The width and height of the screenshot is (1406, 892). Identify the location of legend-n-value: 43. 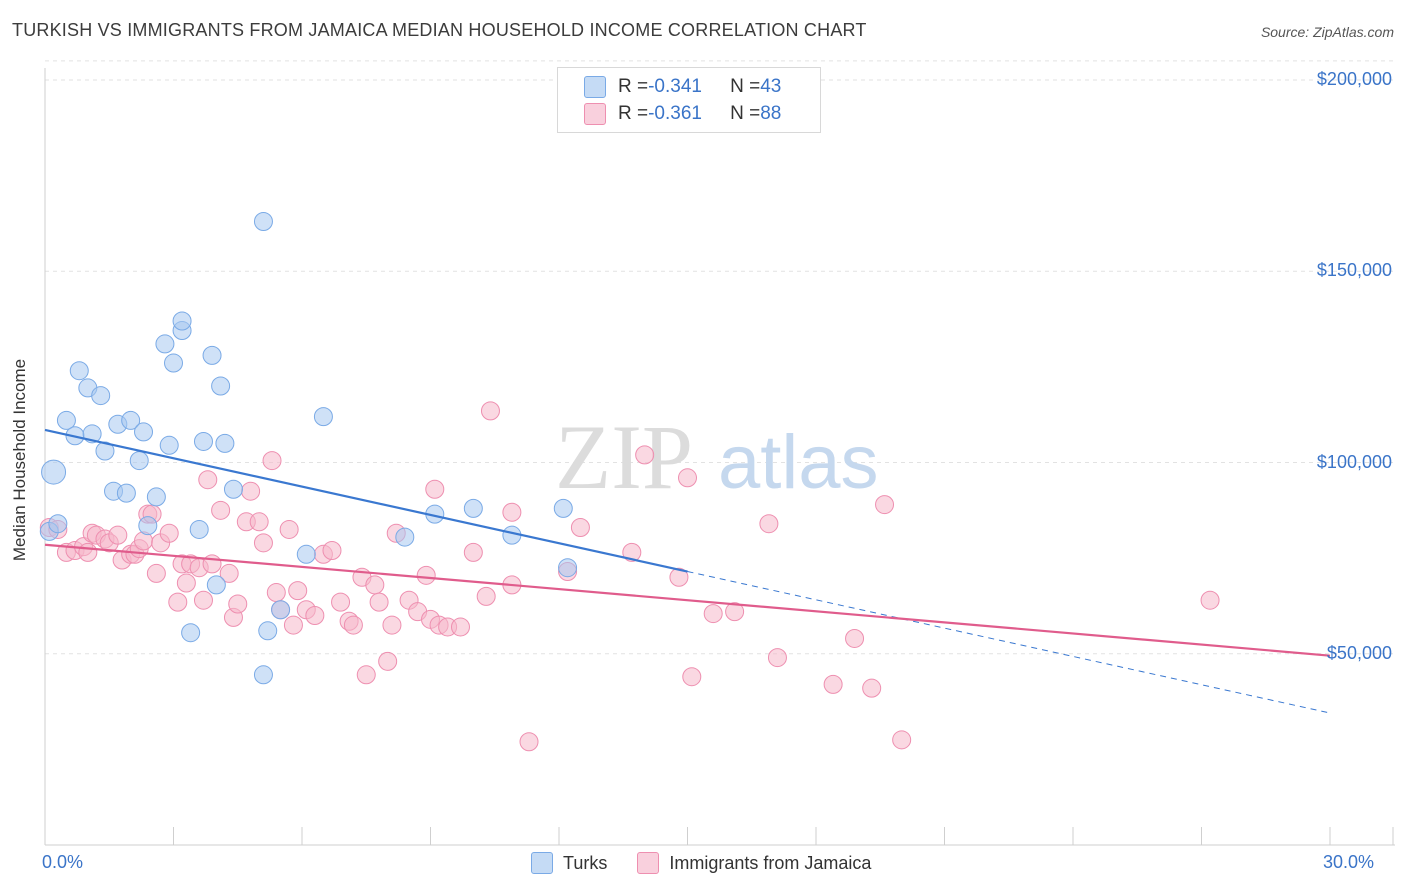
(771, 86).